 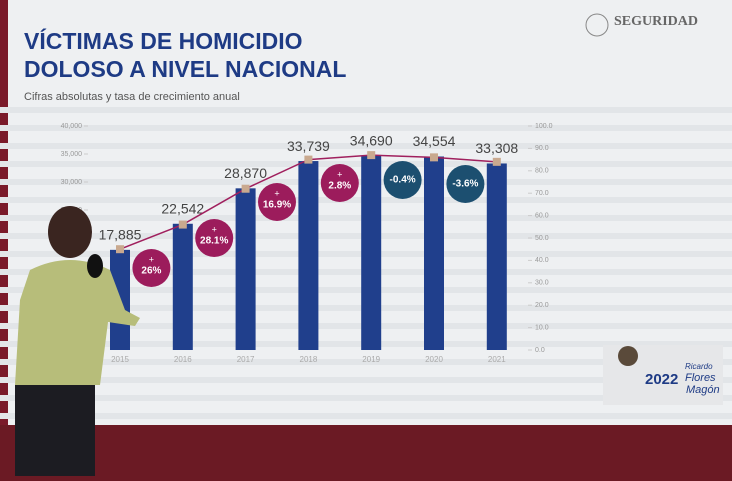 What do you see at coordinates (540, 350) in the screenshot?
I see `y2-tick-label: 0.0` at bounding box center [540, 350].